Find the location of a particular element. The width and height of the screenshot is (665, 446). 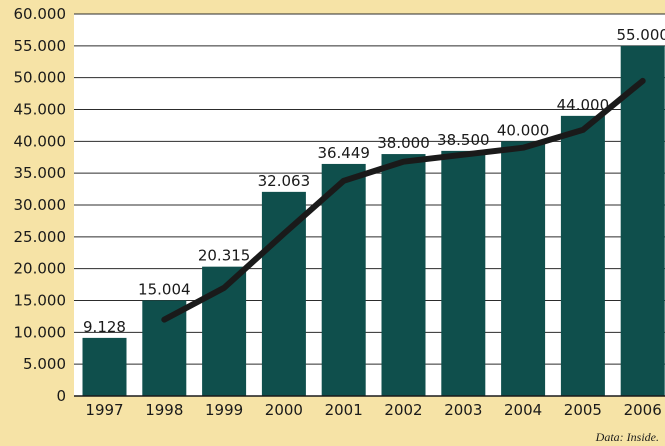

y-tick-label: 55.000 is located at coordinates (40, 46).